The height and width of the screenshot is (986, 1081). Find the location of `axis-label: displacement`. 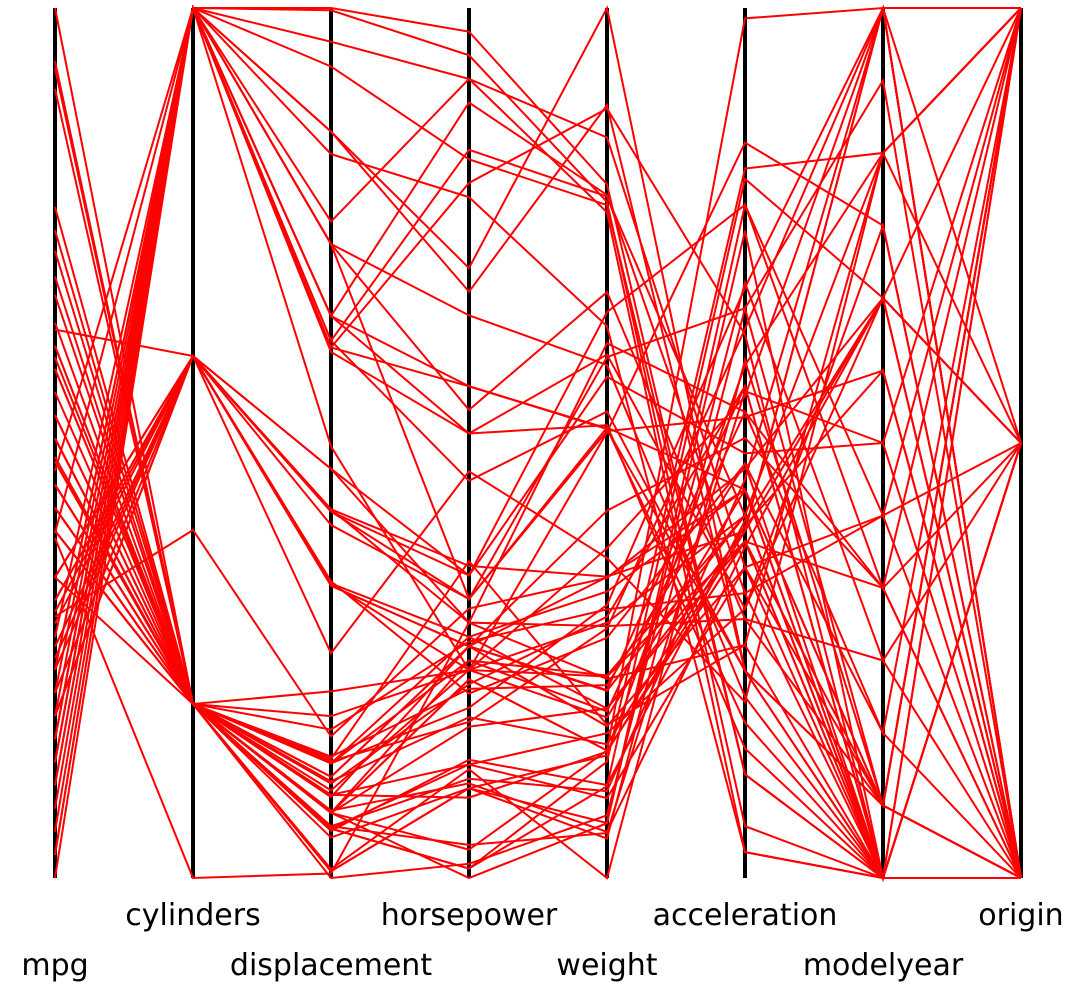

axis-label: displacement is located at coordinates (331, 965).